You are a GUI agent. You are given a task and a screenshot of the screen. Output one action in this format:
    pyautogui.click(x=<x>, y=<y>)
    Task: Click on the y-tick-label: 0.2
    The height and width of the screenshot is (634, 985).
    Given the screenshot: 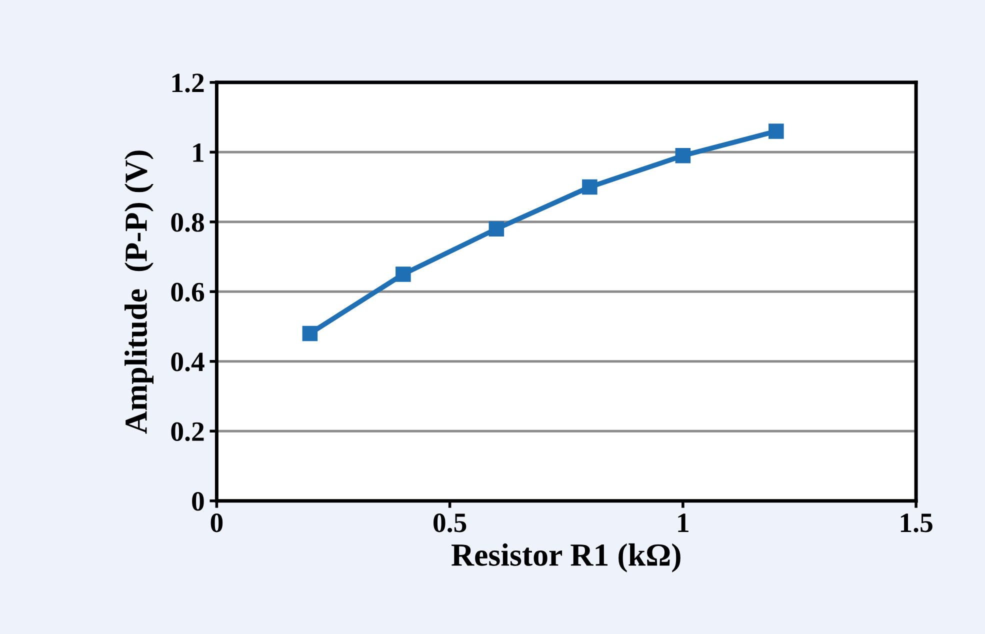 What is the action you would take?
    pyautogui.click(x=187, y=432)
    